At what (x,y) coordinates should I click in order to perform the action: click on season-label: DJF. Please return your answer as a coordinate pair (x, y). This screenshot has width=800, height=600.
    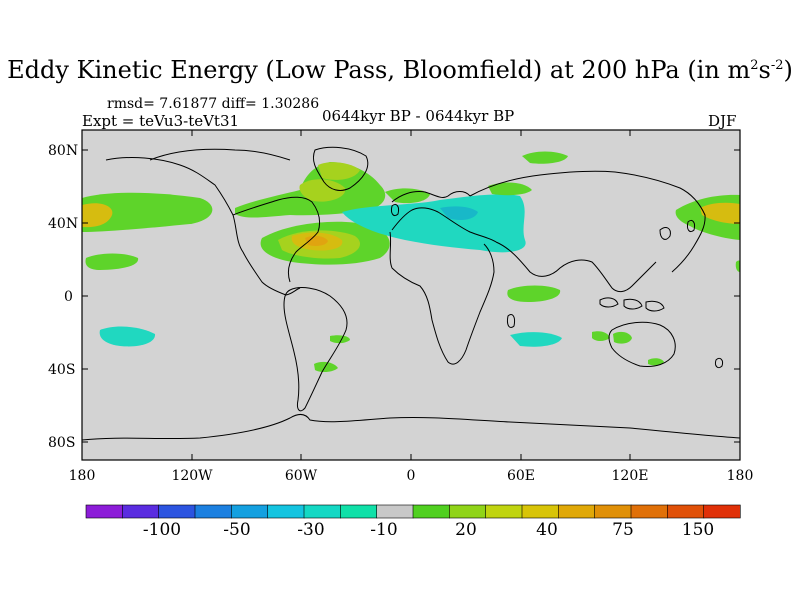
    Looking at the image, I should click on (722, 121).